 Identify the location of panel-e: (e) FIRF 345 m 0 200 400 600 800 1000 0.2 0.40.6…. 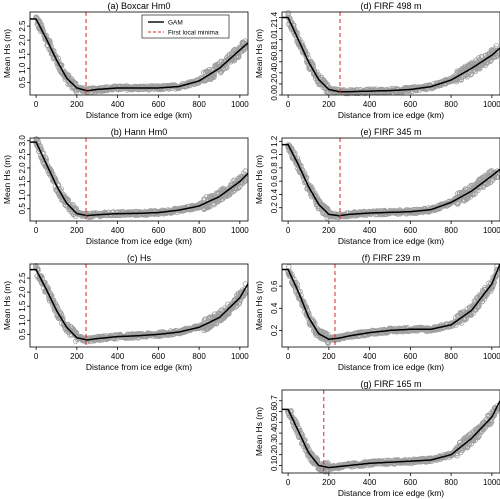
(377, 186).